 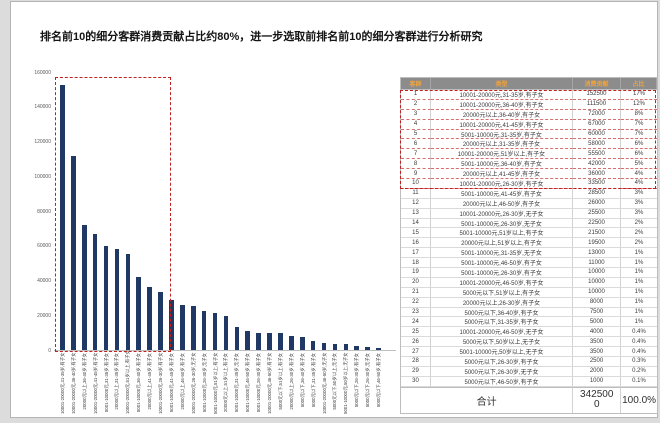 What do you see at coordinates (416, 114) in the screenshot?
I see `segment-rank: 3` at bounding box center [416, 114].